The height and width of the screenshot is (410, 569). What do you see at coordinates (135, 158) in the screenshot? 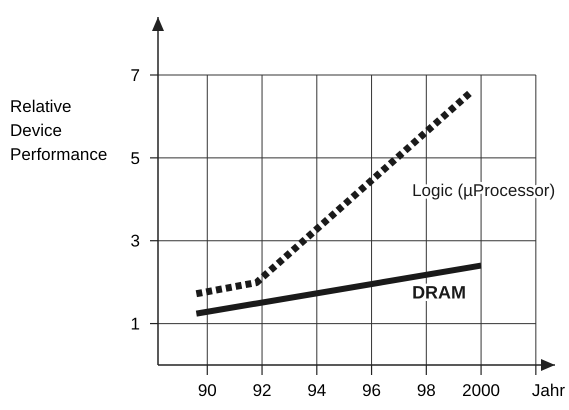
I see `y-tick-label: 5` at bounding box center [135, 158].